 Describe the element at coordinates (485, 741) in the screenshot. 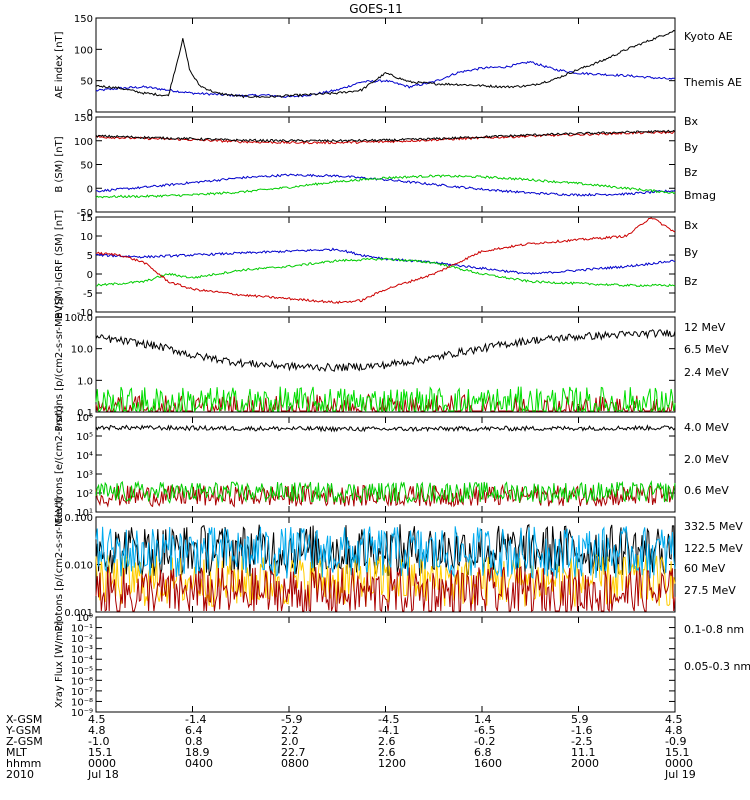

I see `orbit-cell: -0.2` at that location.